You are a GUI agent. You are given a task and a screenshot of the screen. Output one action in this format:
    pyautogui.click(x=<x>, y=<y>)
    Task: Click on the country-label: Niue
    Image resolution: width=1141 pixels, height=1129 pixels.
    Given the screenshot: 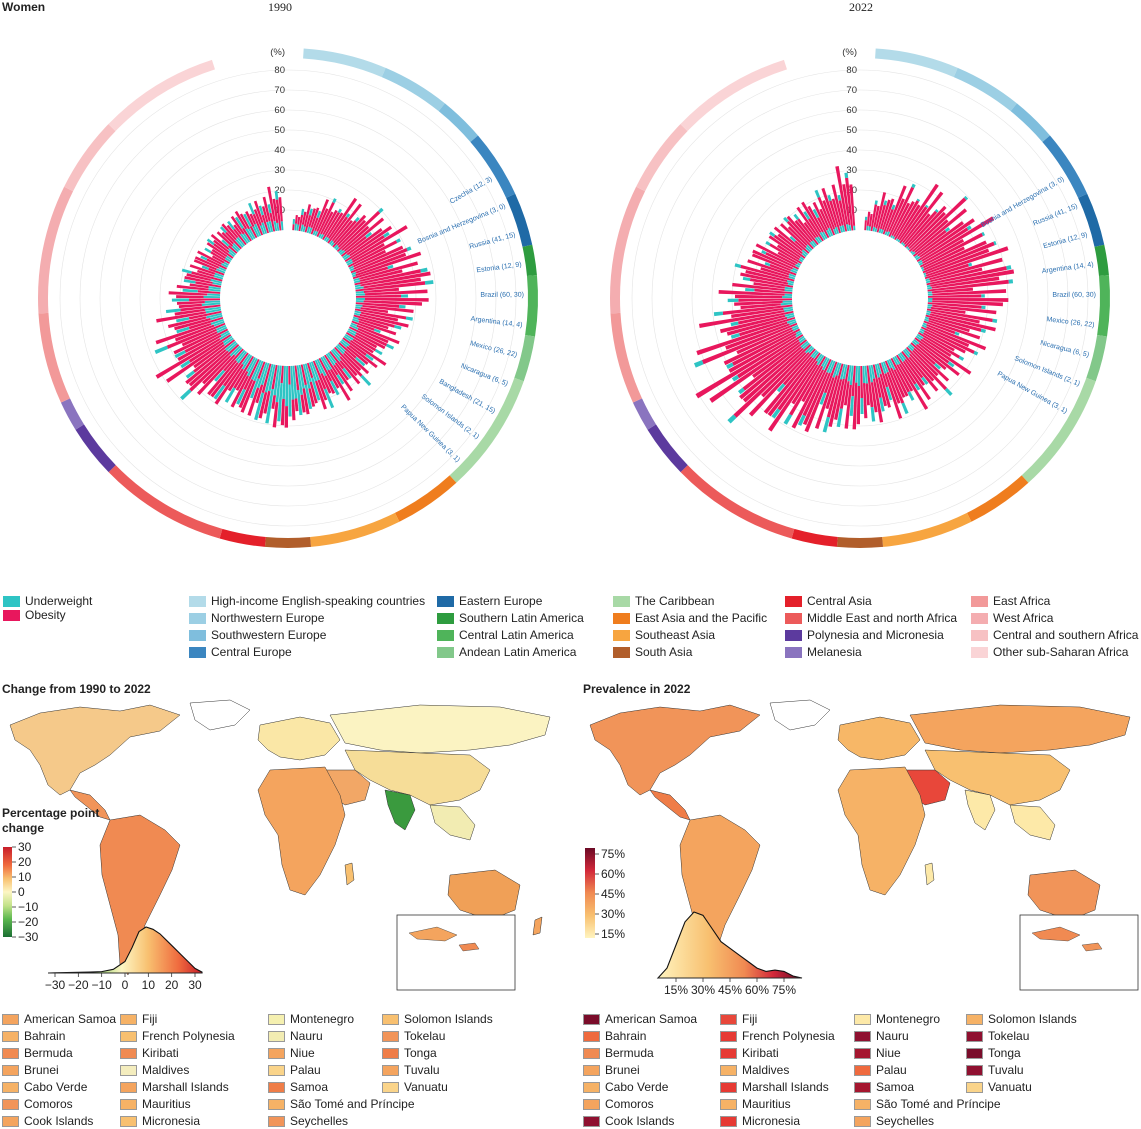 What is the action you would take?
    pyautogui.click(x=302, y=1053)
    